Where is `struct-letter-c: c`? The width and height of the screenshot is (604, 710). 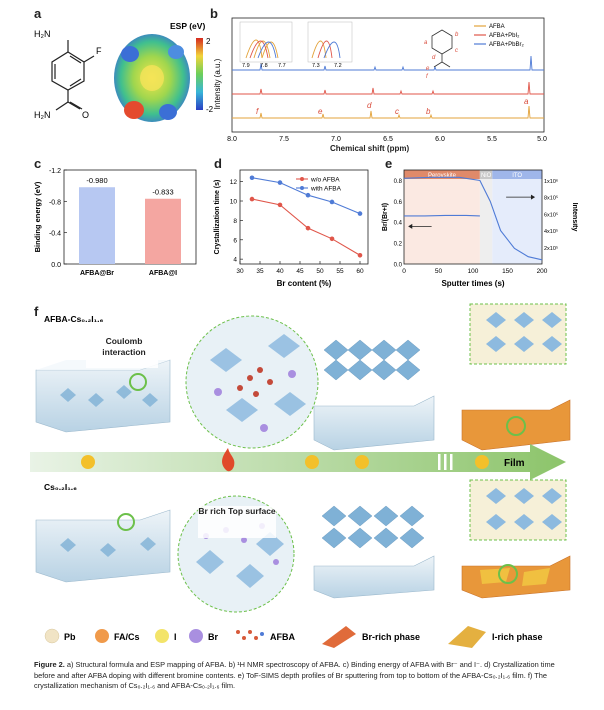 struct-letter-c: c is located at coordinates (456, 51).